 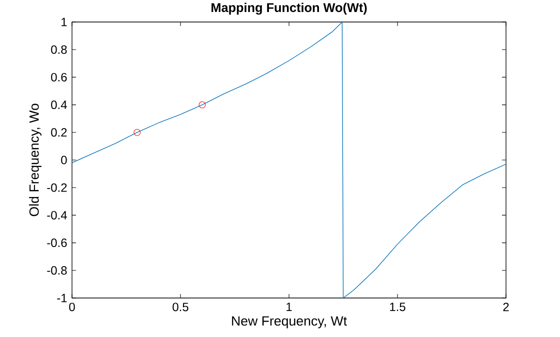 I want to click on chart-title: Mapping Function Wo(Wt), so click(x=289, y=8).